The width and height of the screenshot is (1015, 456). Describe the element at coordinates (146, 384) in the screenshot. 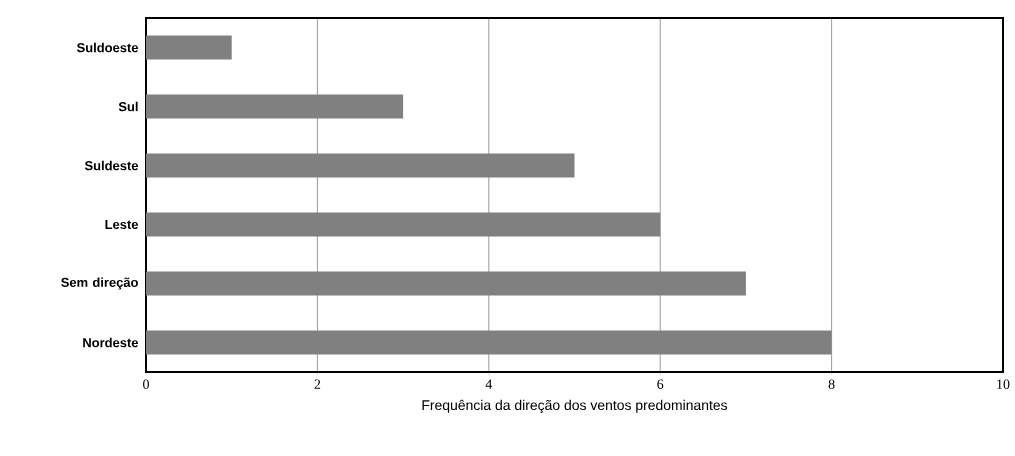

I see `x-tick-label: 0` at that location.